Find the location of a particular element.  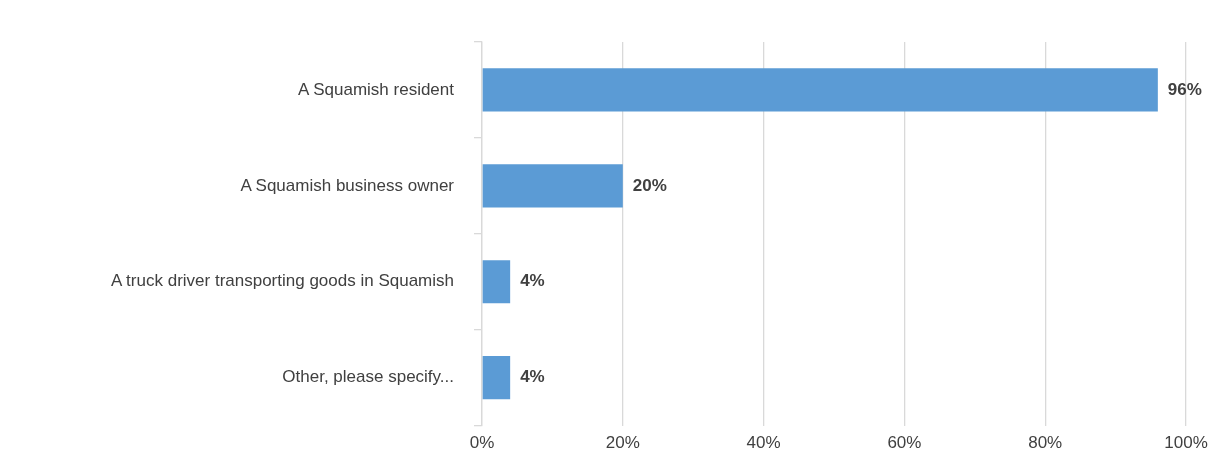

y-tick-label: A truck driver transporting goods in Squamish is located at coordinates (282, 281).